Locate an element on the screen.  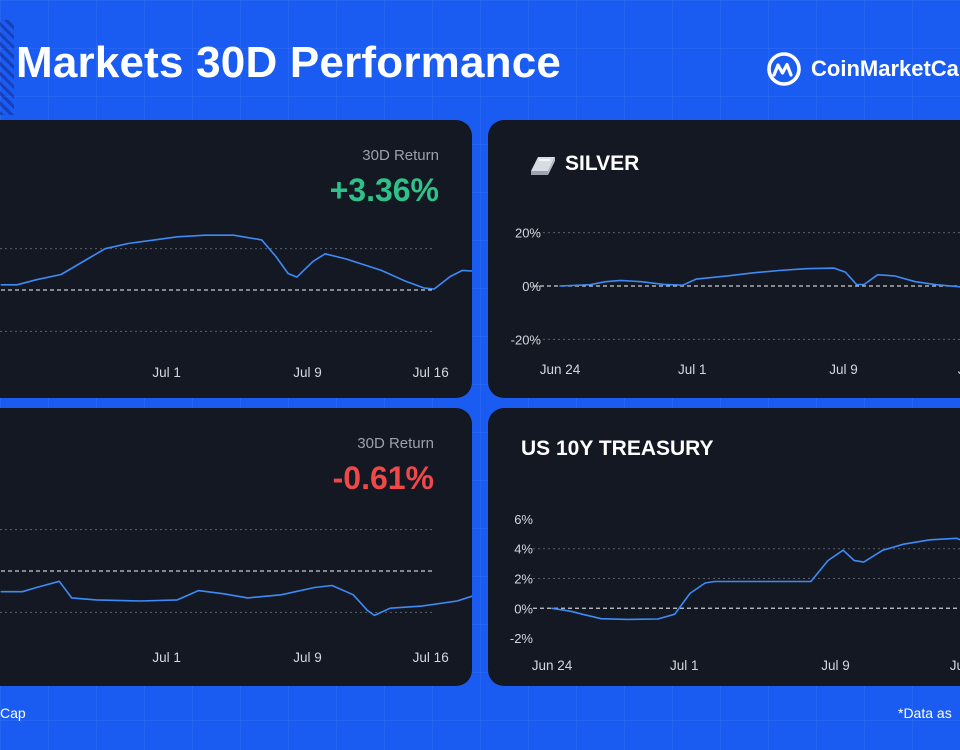
chart-us10y-svg: 6% 4% 2% 0% -2% Jun 24 Jul 1 Jul 9 Jul 16 is located at coordinates (735, 592).